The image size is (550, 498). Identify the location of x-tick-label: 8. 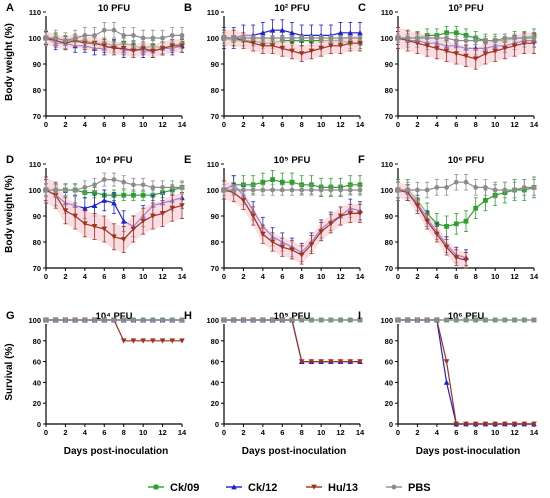
(124, 124).